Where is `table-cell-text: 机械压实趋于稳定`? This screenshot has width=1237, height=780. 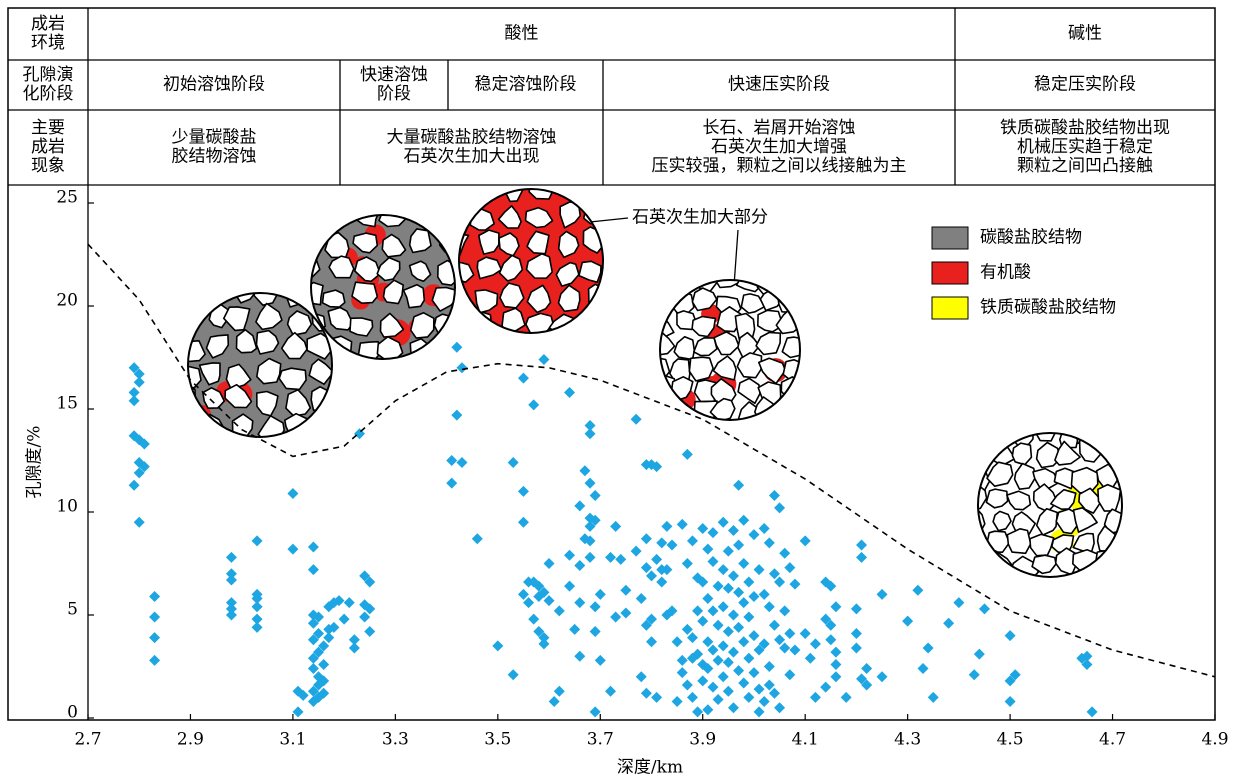
table-cell-text: 机械压实趋于稳定 is located at coordinates (1085, 147).